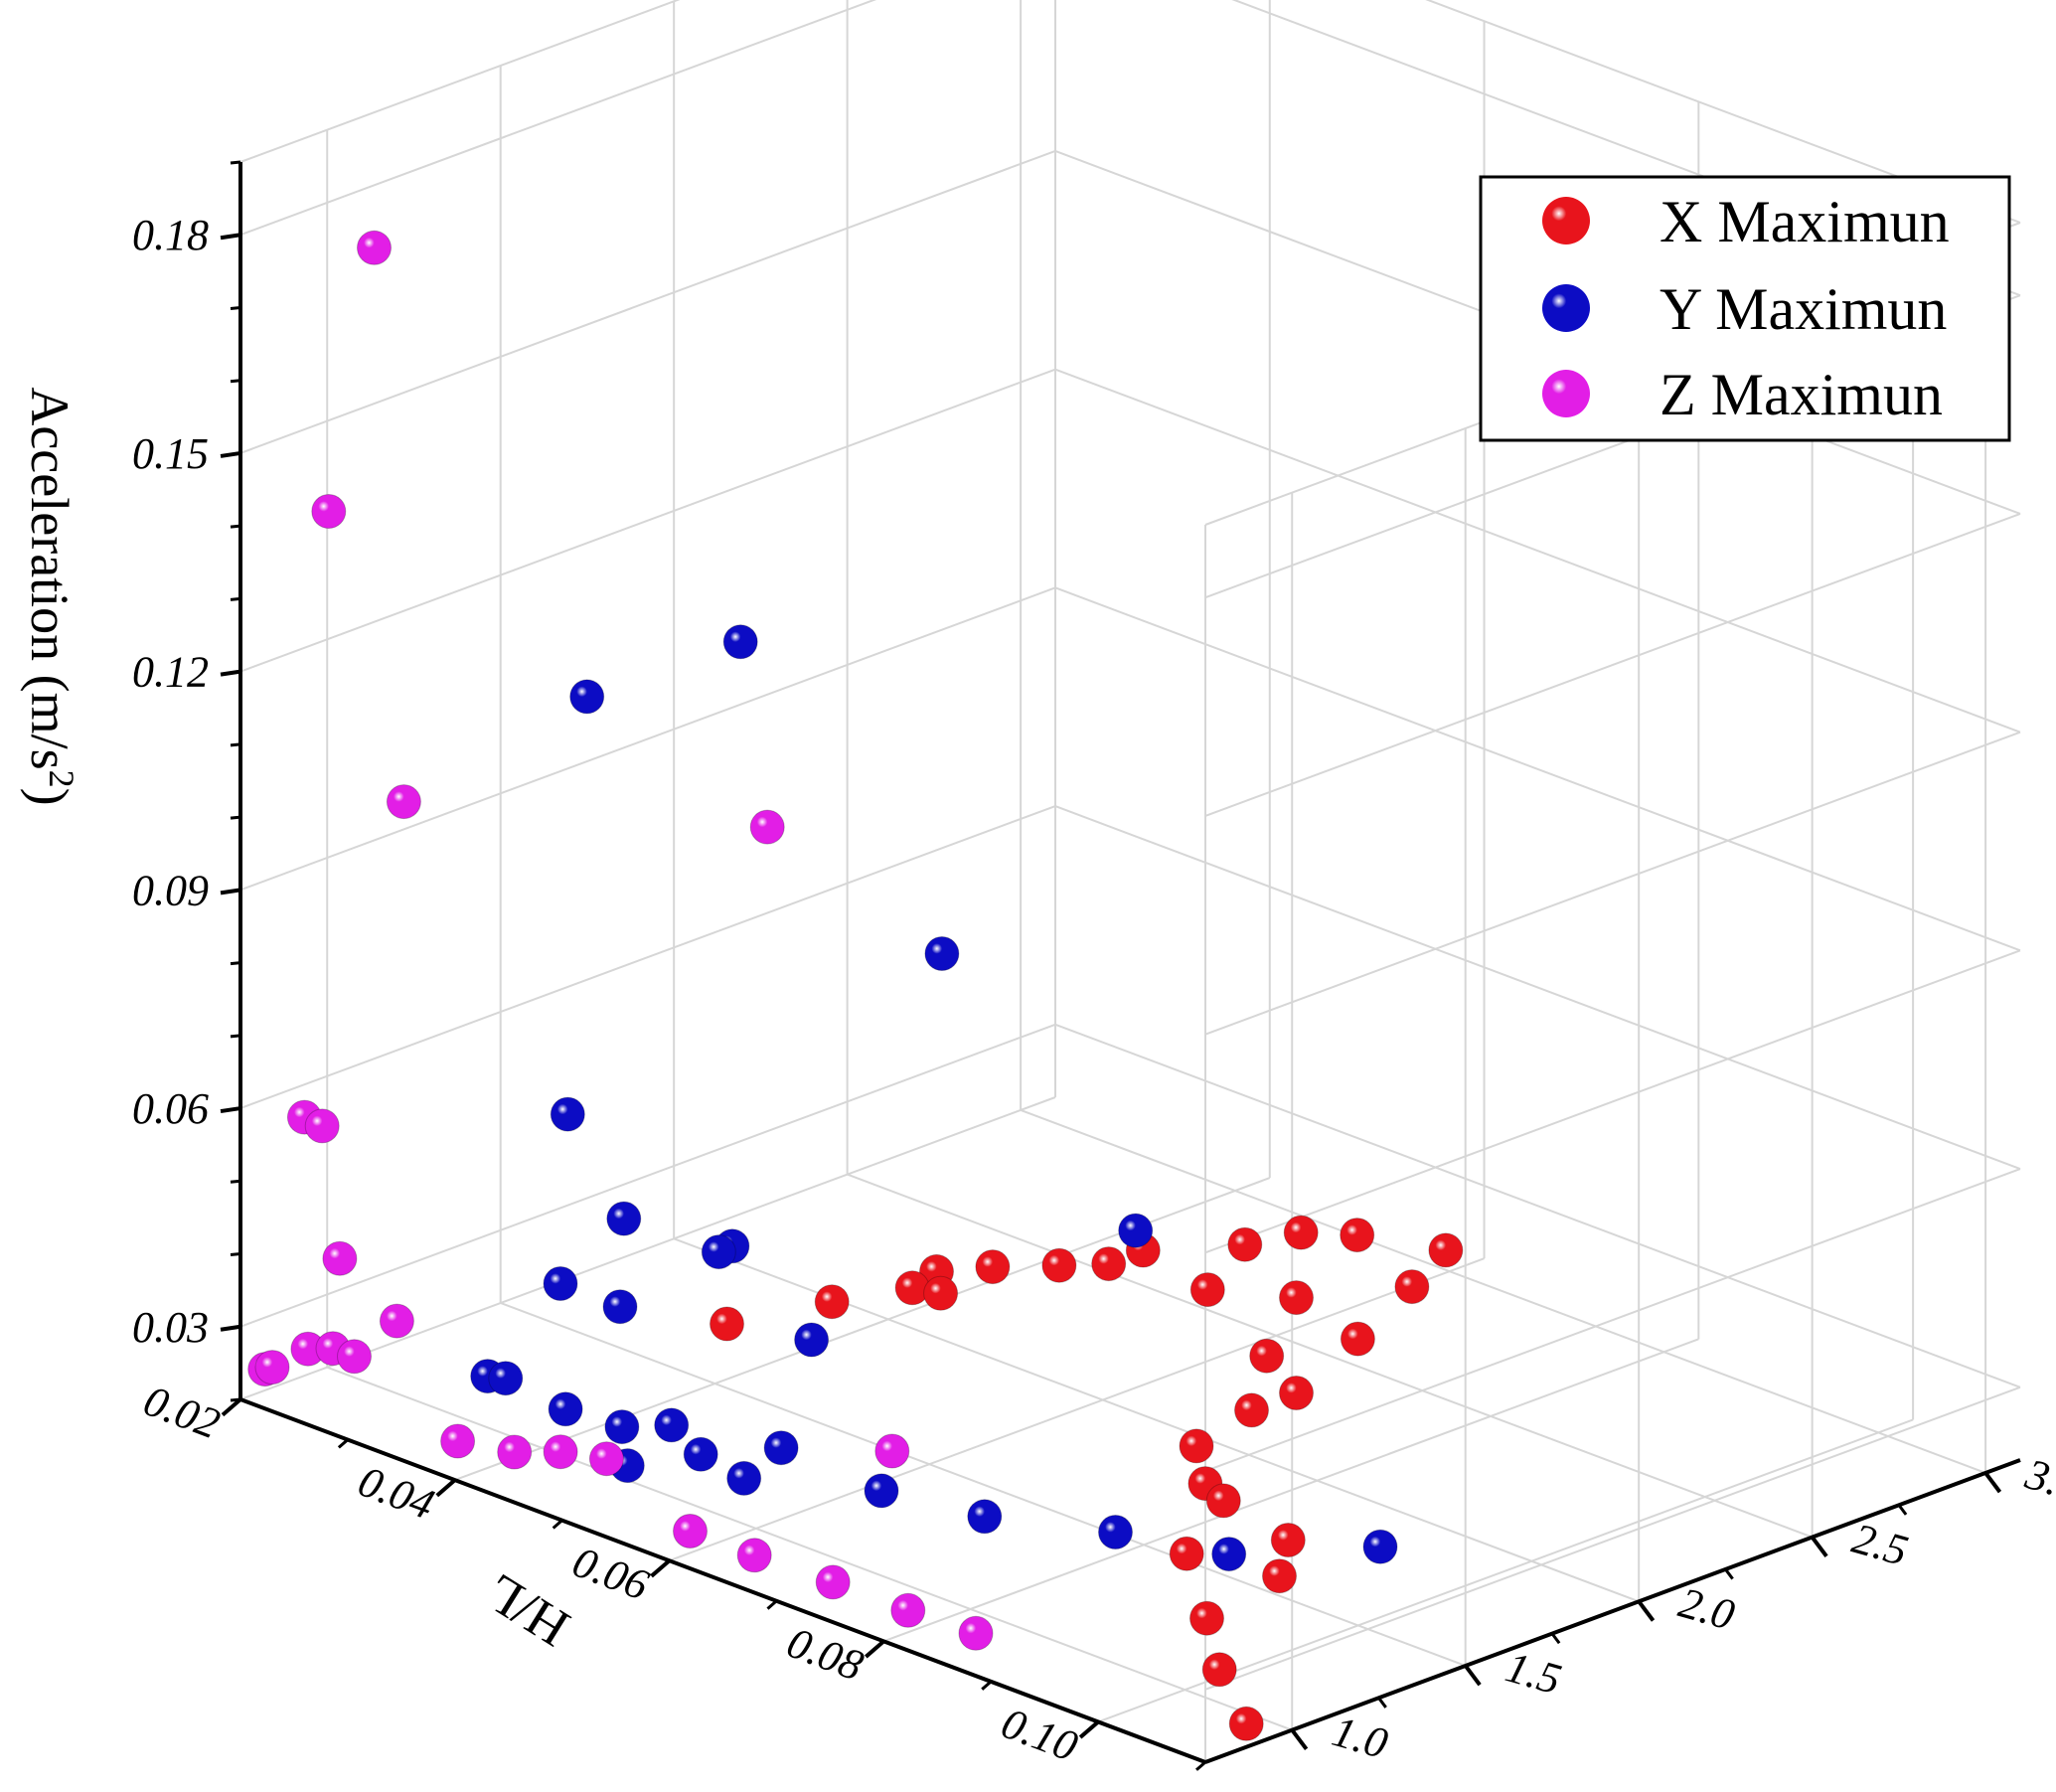 The height and width of the screenshot is (1792, 2056). I want to click on x-axis-line, so click(722, 1580).